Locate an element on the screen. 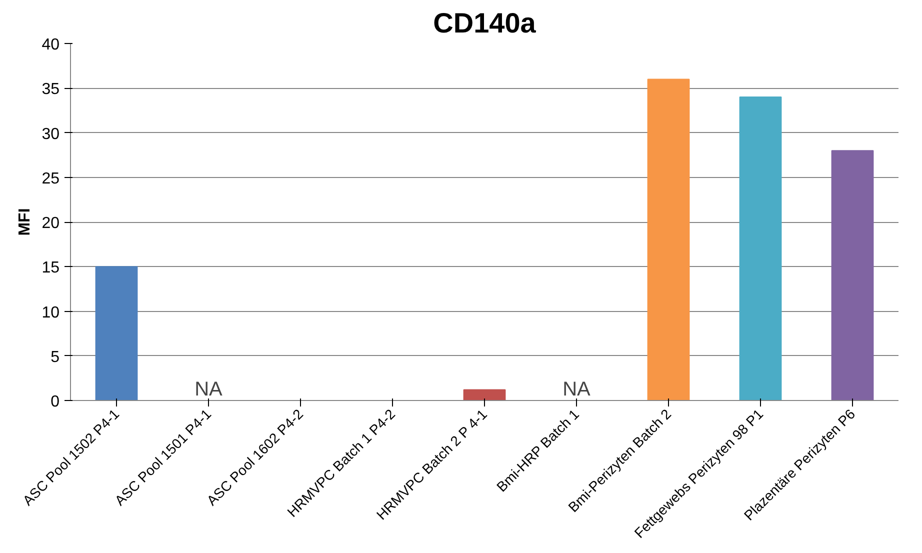 The width and height of the screenshot is (922, 553). y-tick-label: 0 is located at coordinates (55, 402).